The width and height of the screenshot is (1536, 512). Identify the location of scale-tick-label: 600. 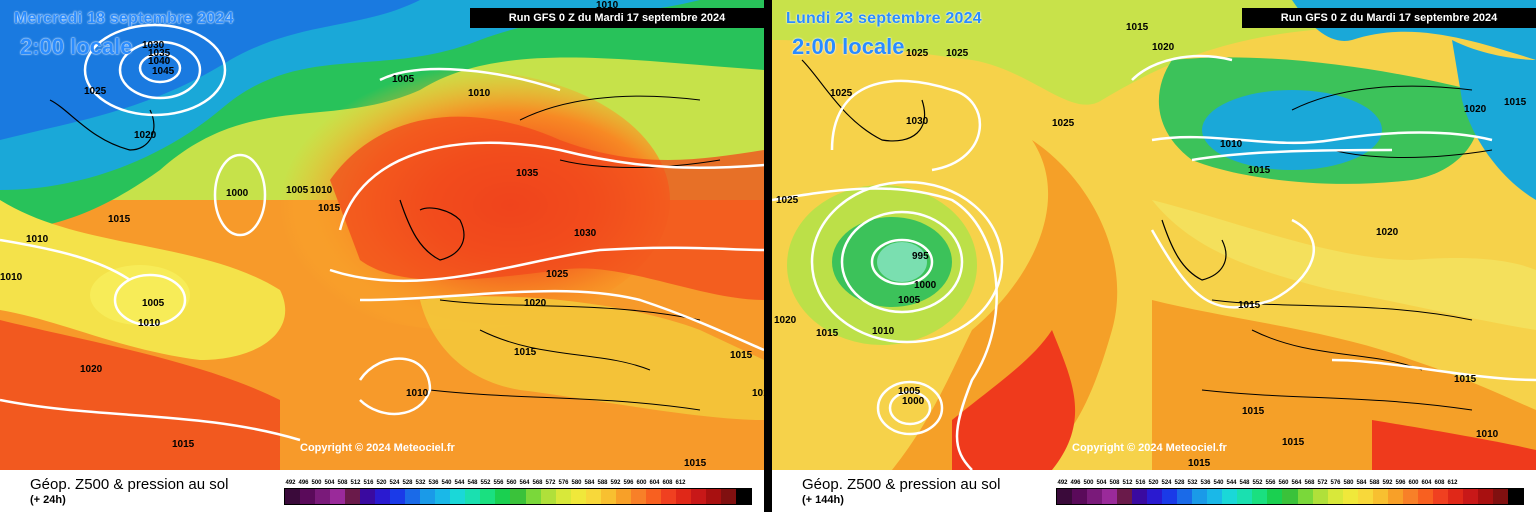
(1413, 483).